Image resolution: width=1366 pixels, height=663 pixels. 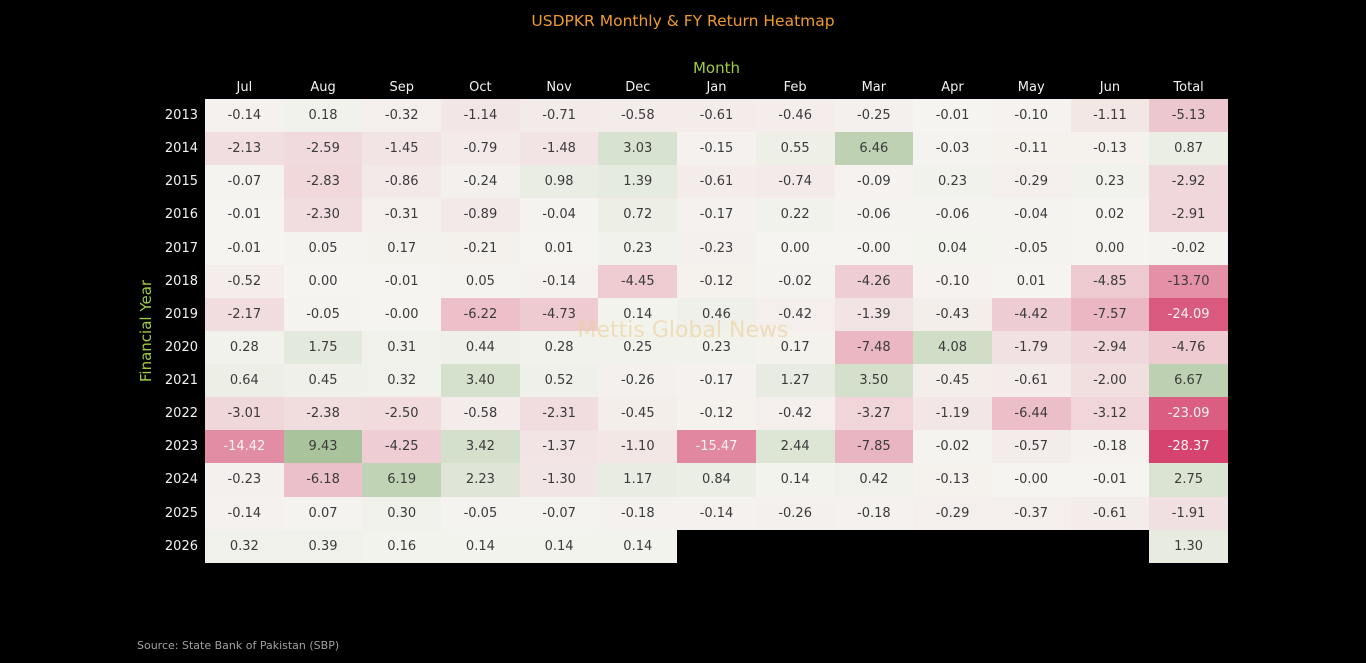 I want to click on heatmap-cell: 0.28, so click(x=244, y=347).